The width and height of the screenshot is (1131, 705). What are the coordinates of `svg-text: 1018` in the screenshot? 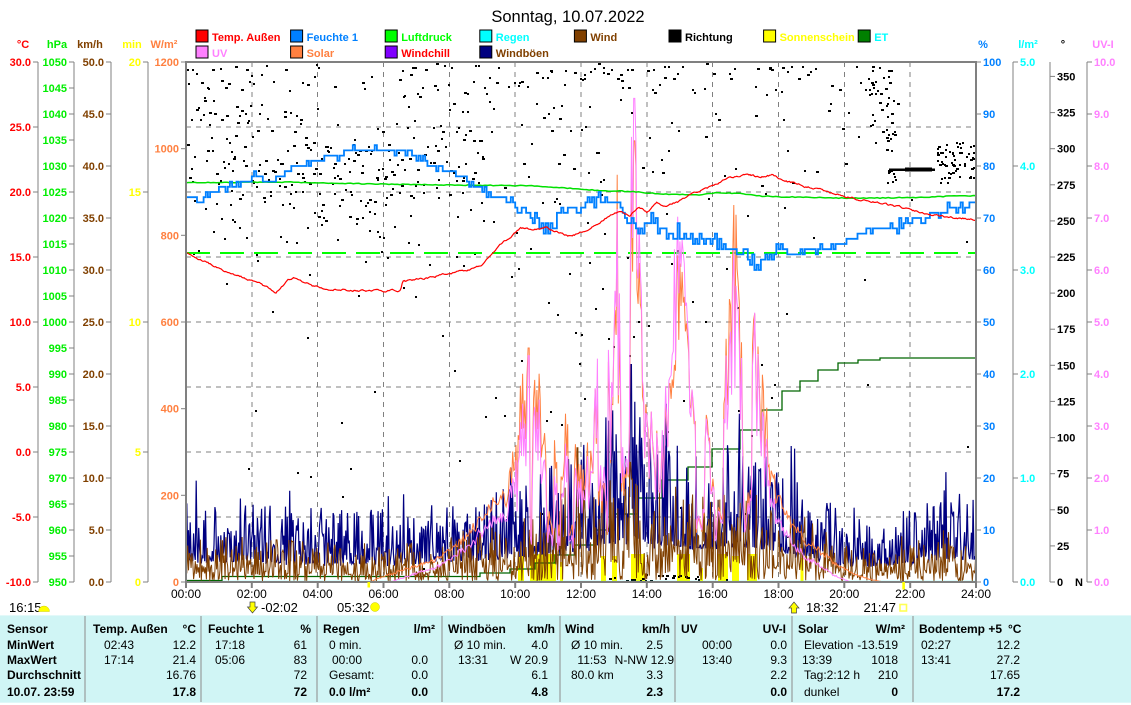 It's located at (884, 660).